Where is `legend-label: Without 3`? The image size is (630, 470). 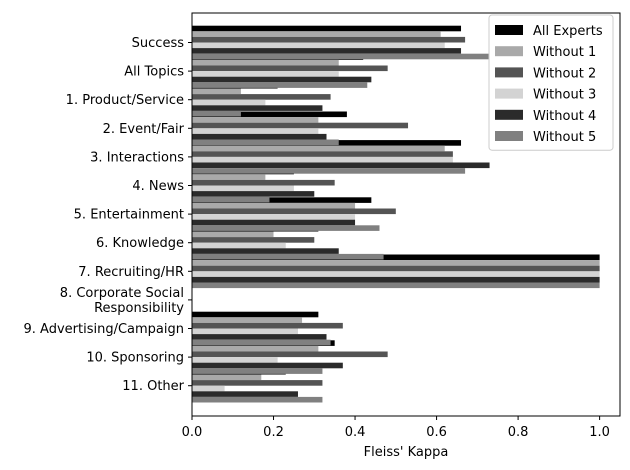
legend-label: Without 3 is located at coordinates (564, 95).